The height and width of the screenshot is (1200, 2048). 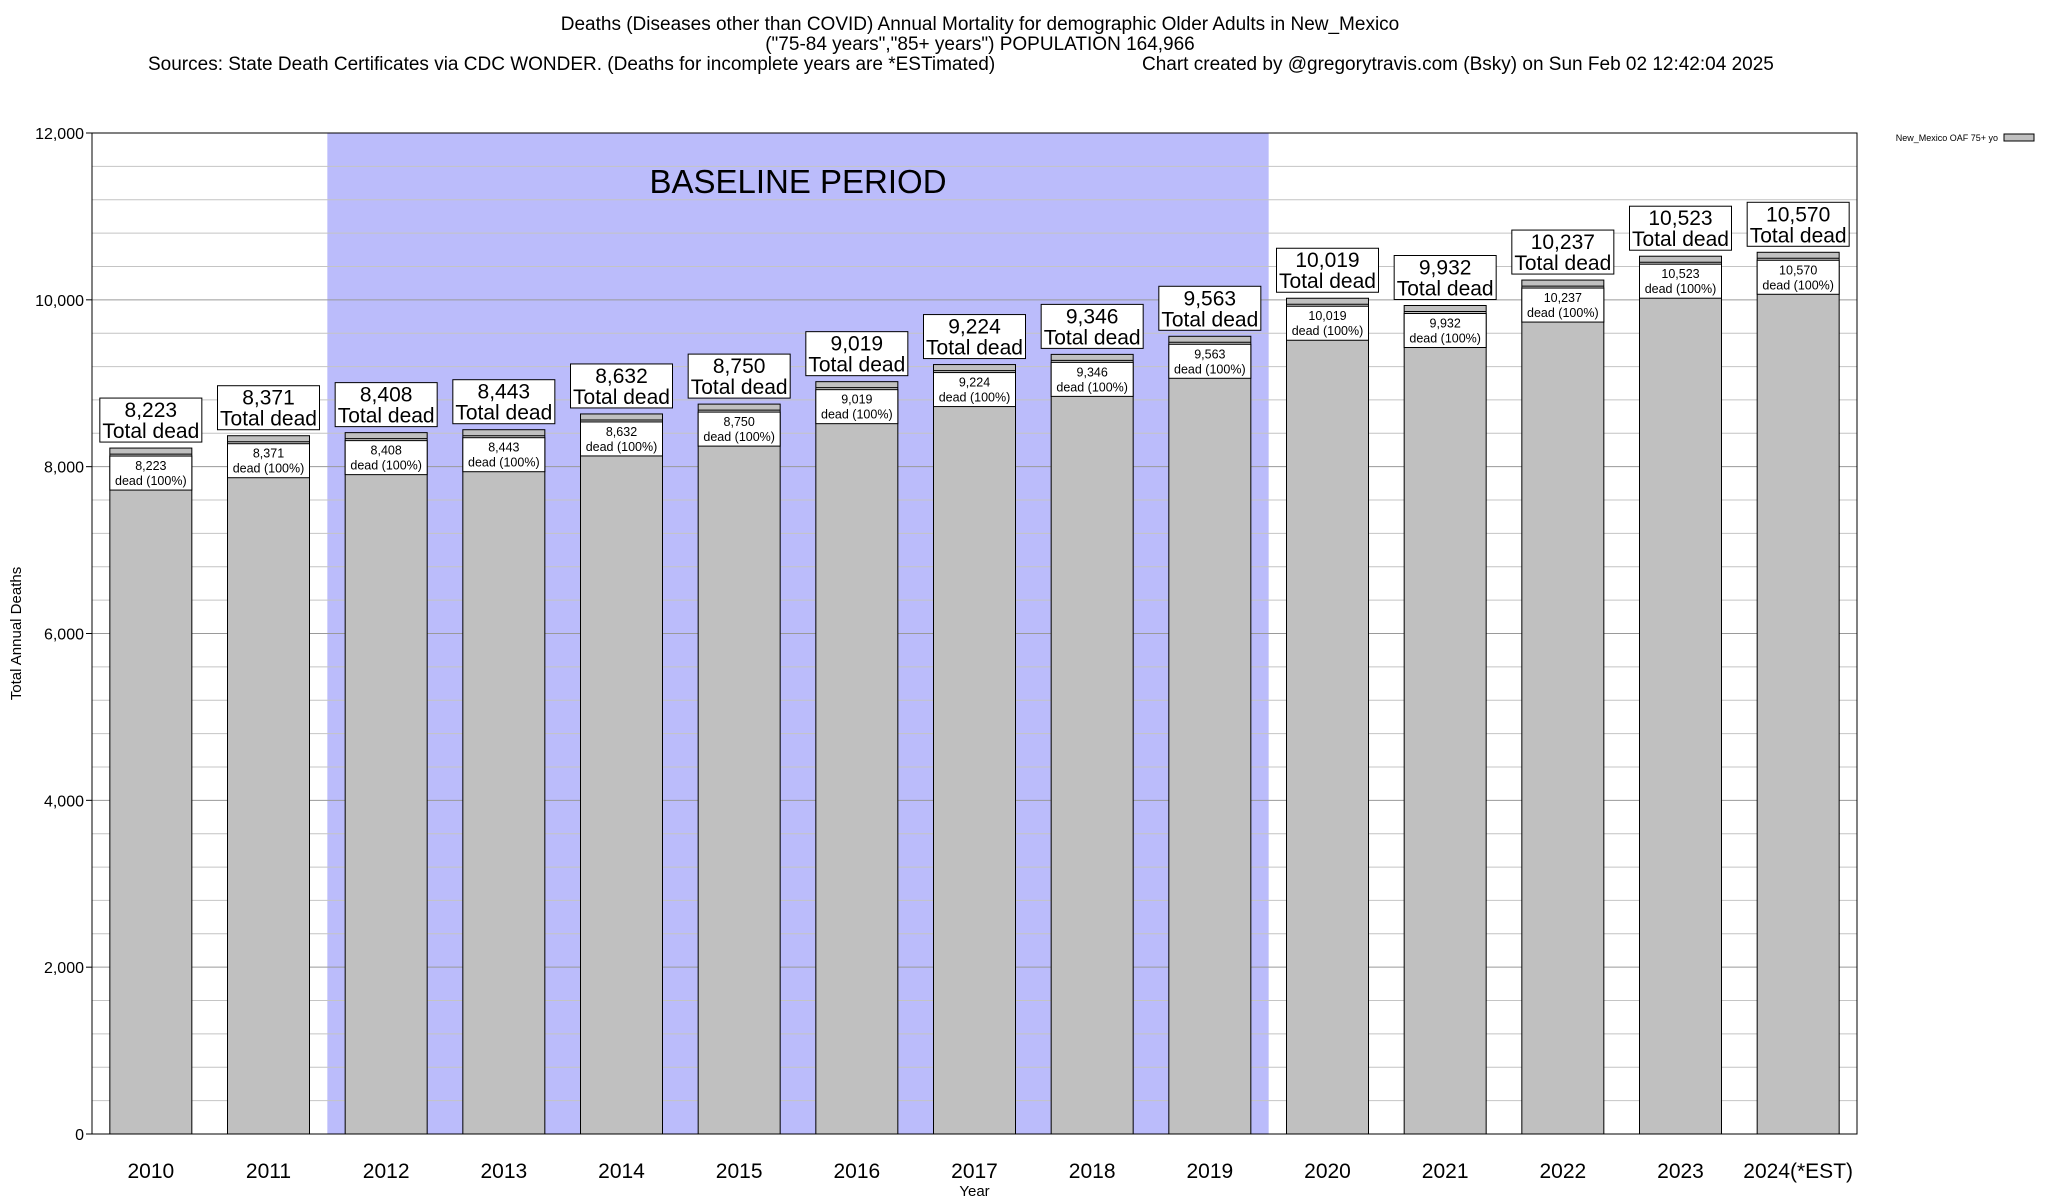 I want to click on total-value-label: 8,371, so click(x=268, y=398).